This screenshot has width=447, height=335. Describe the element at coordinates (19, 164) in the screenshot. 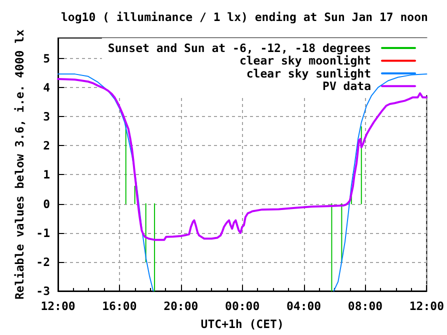

I see `y-axis-title: Reliable values below 3.6, i.e. 4000 lx` at that location.